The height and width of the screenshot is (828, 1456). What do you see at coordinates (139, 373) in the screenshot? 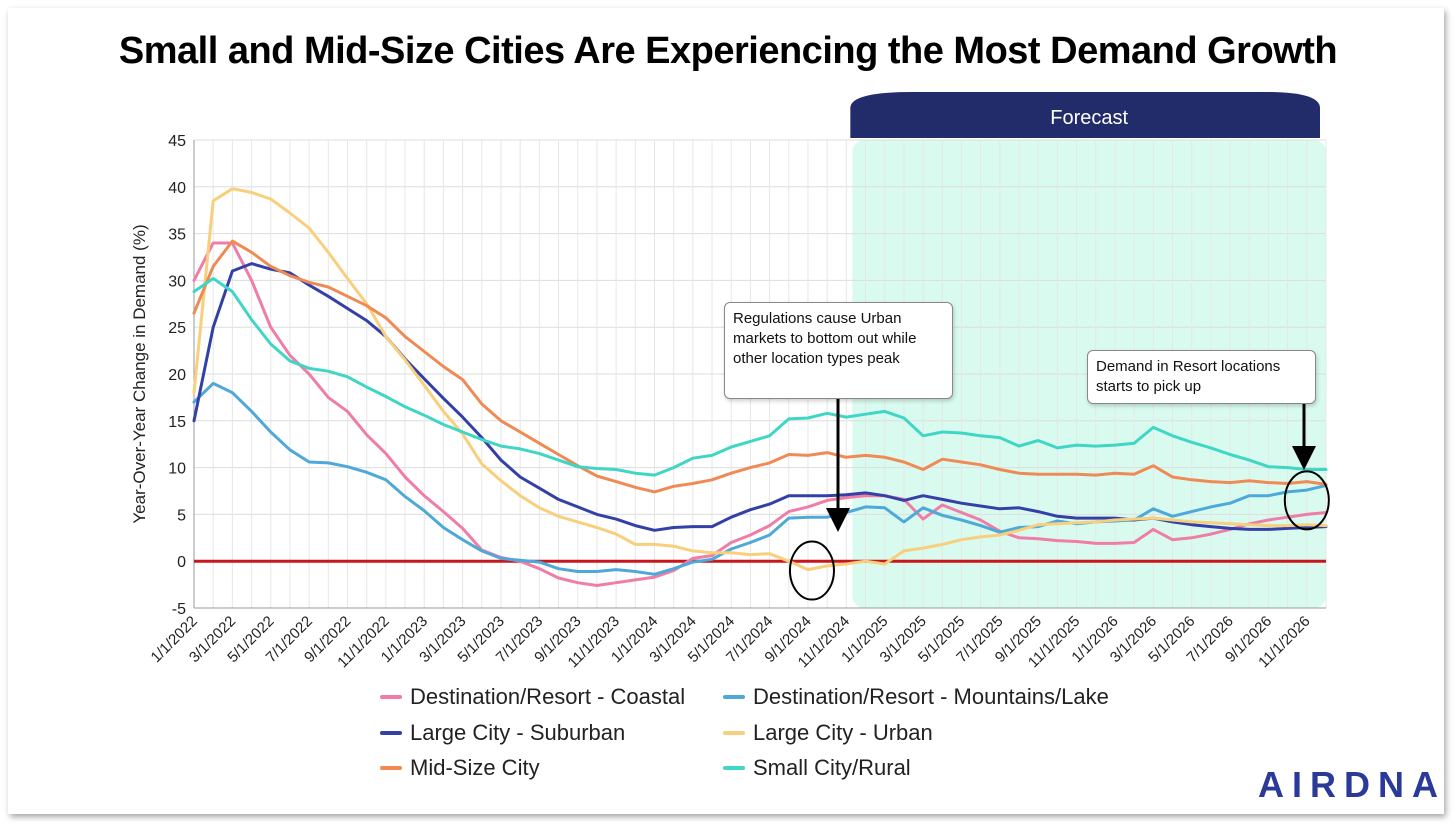
I see `y-axis-label: Year-Over-Year Change in Demand (%)` at bounding box center [139, 373].